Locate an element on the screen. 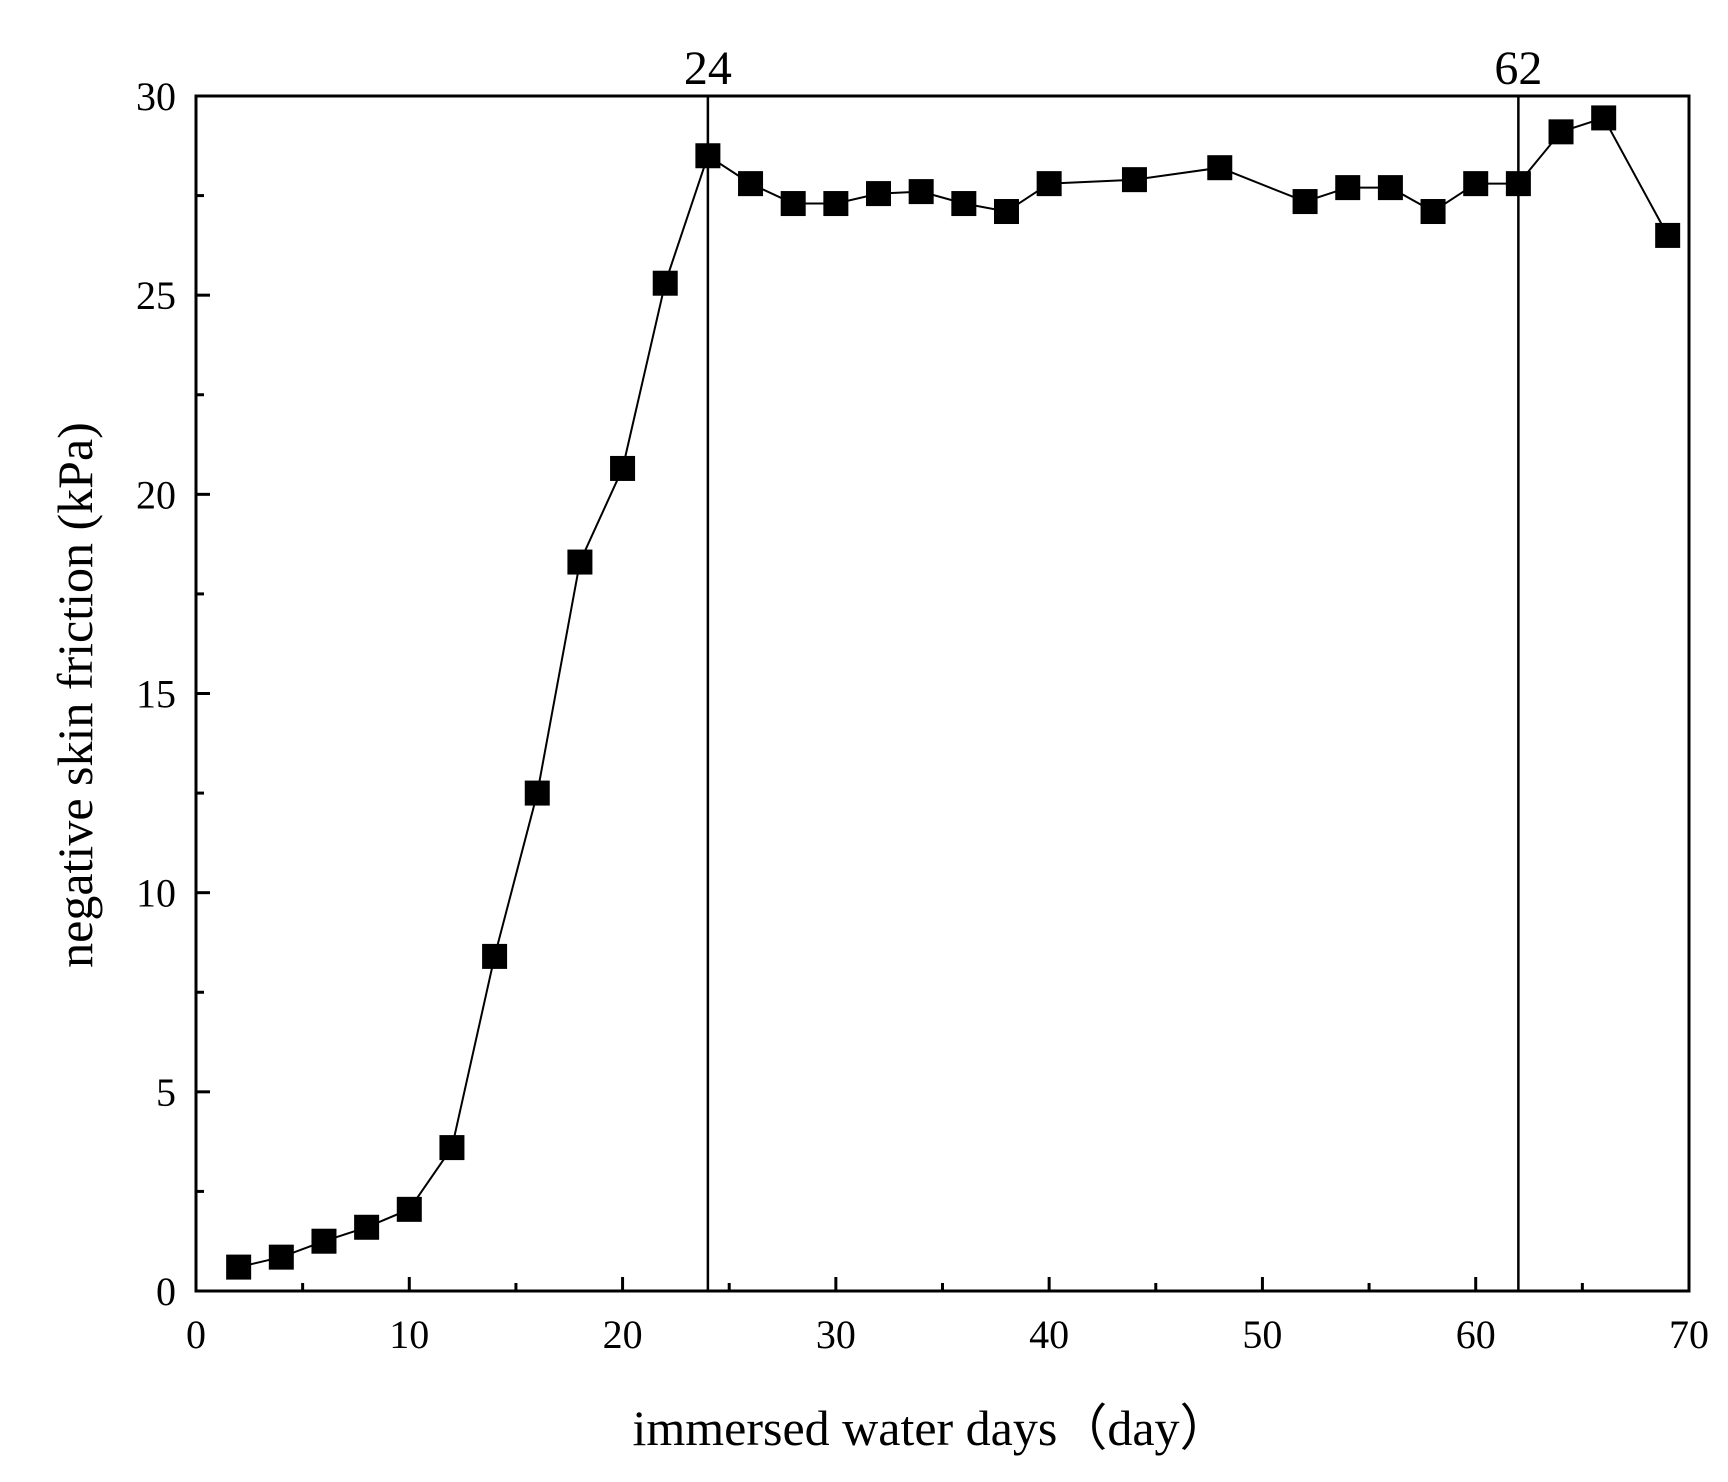 This screenshot has width=1728, height=1482. x-tick-label: 60 is located at coordinates (1476, 1334).